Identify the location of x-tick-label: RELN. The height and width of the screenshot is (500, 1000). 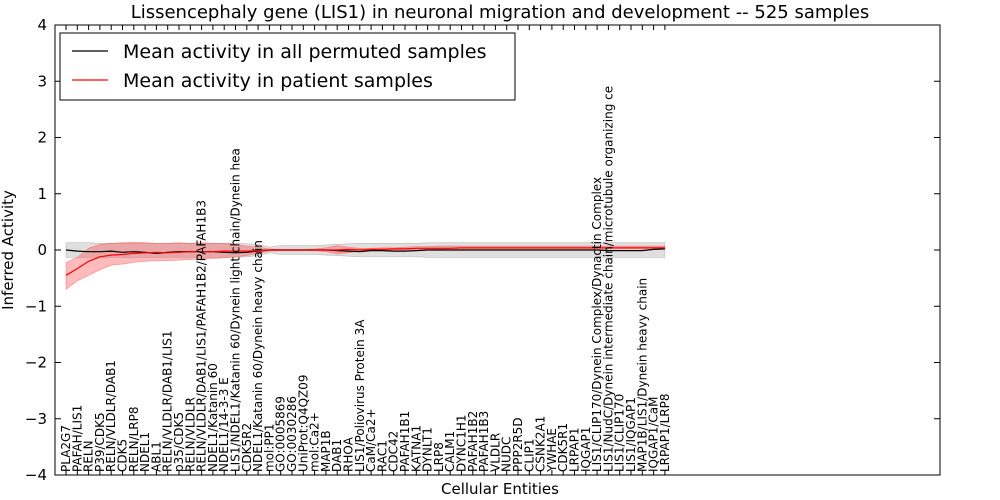
(89, 456).